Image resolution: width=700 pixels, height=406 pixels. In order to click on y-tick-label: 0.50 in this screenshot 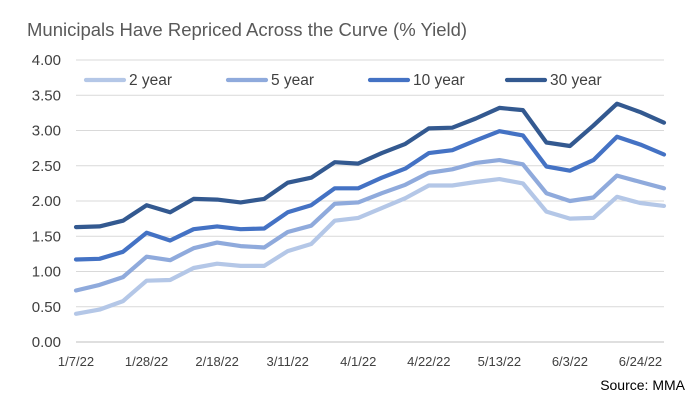, I will do `click(46, 307)`.